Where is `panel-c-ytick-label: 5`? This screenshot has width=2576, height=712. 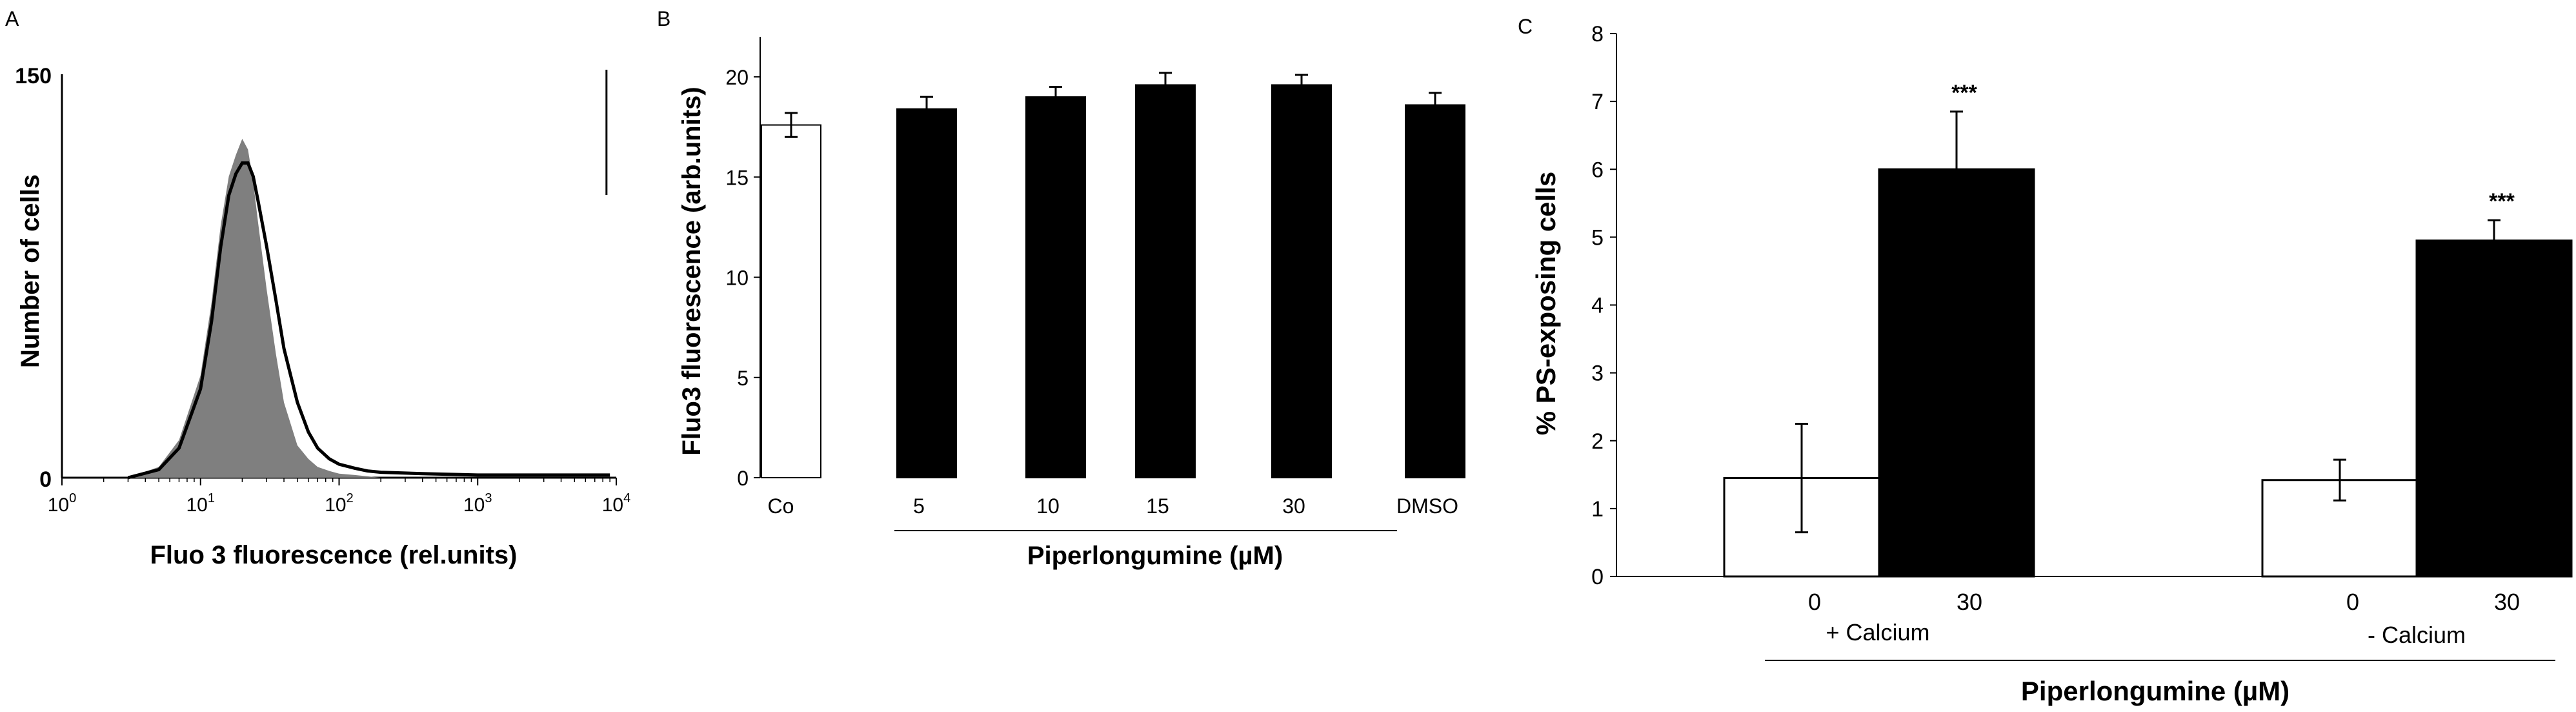 panel-c-ytick-label: 5 is located at coordinates (1597, 237).